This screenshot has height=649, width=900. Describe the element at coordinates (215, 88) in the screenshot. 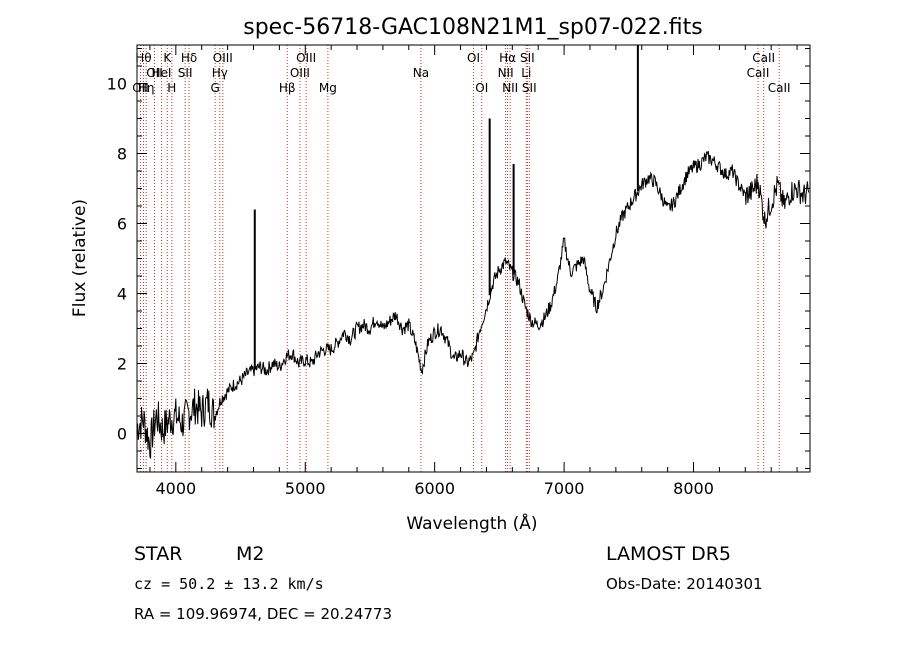

I see `line-label: G` at that location.